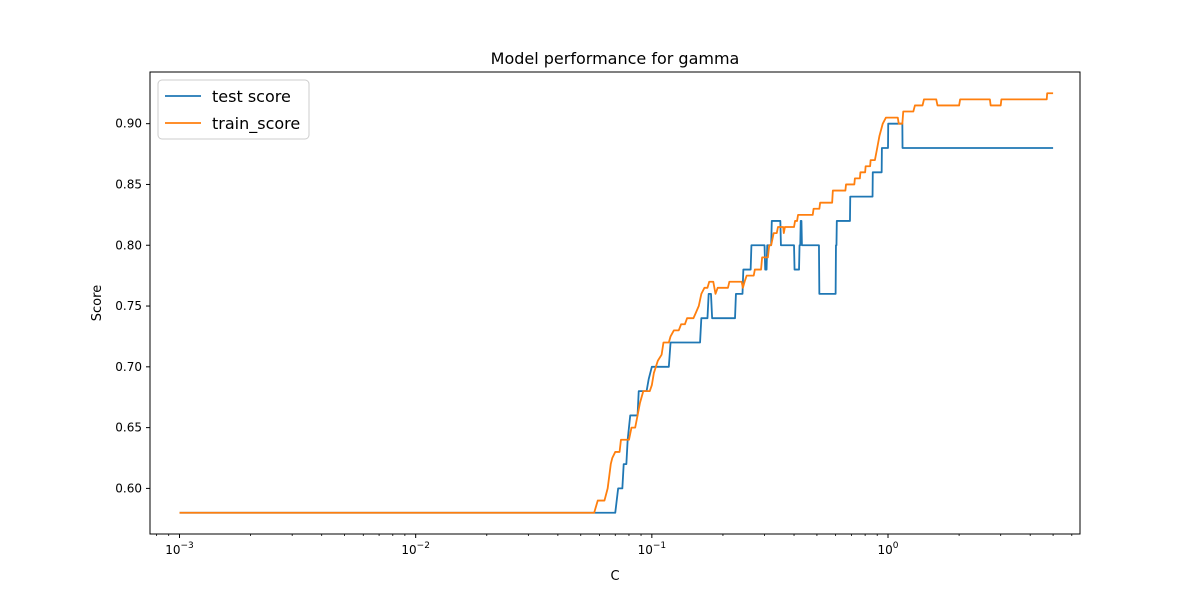 Image resolution: width=1200 pixels, height=600 pixels. I want to click on chart-title: Model performance for gamma, so click(615, 58).